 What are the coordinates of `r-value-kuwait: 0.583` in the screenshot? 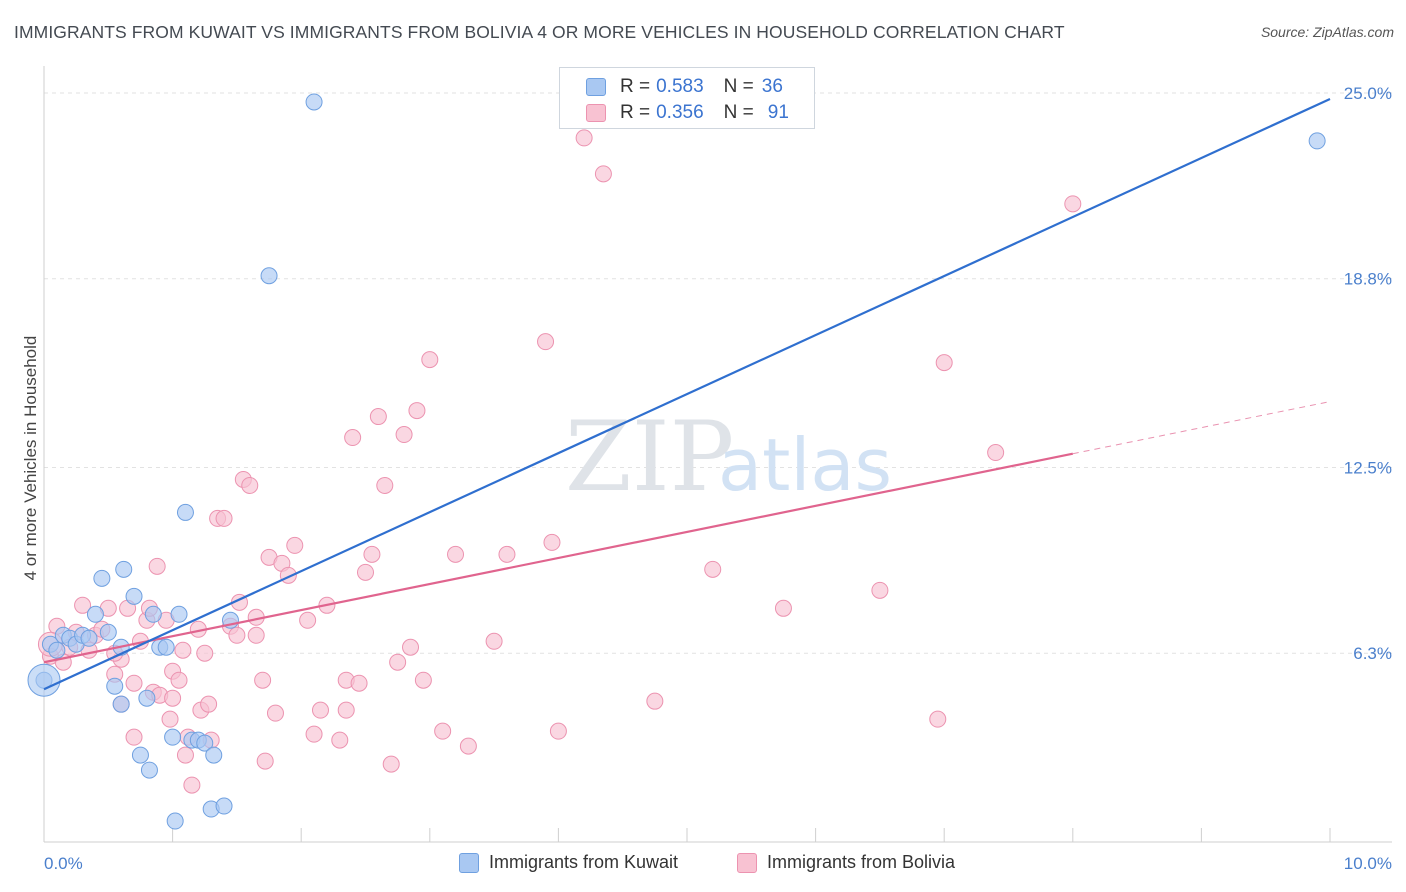 It's located at (680, 86).